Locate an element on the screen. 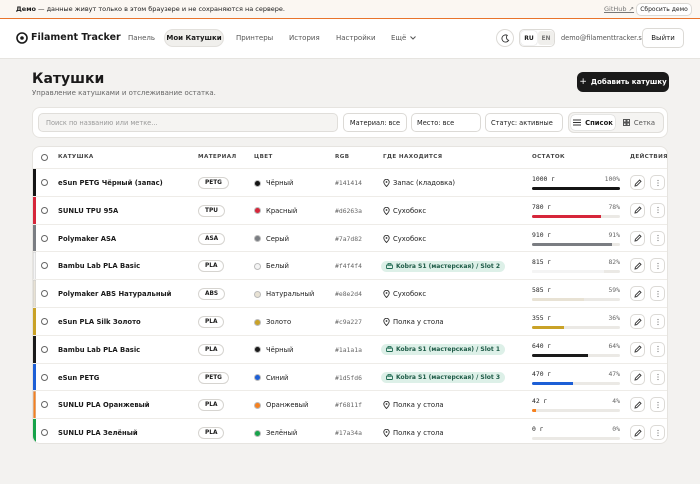 The height and width of the screenshot is (484, 700). material-cell: ABS is located at coordinates (212, 294).